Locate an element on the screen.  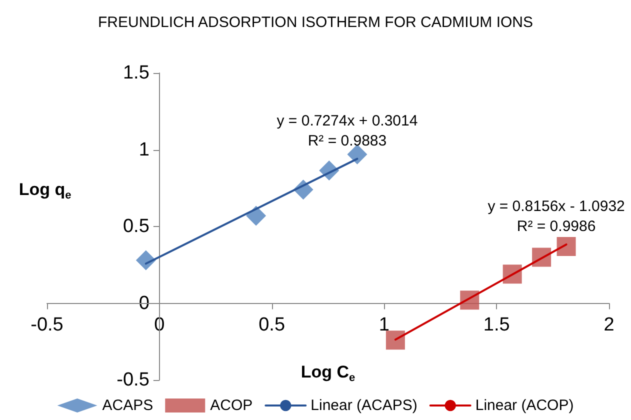
x-tick-label: -0.5 is located at coordinates (47, 325).